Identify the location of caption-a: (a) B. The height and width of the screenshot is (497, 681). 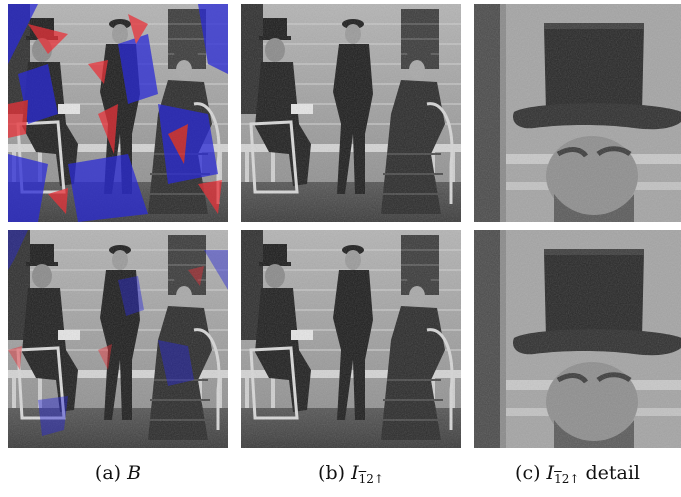
(118, 473).